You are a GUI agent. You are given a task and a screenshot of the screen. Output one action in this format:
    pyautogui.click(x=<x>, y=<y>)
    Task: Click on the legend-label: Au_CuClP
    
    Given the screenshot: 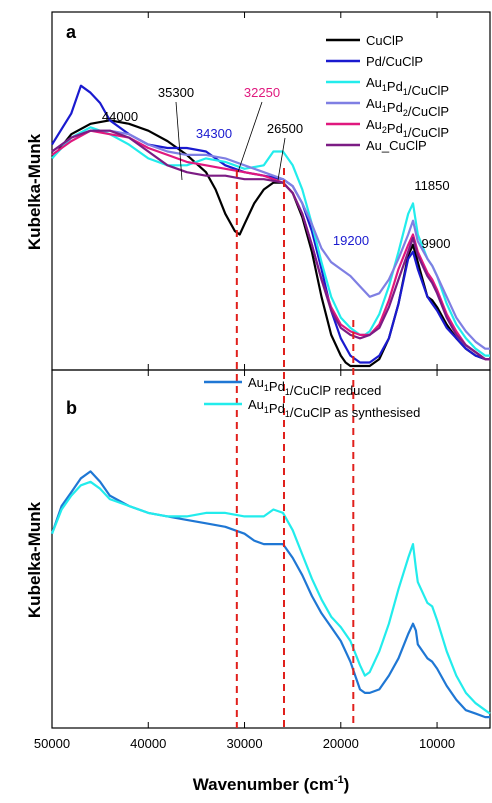 What is the action you would take?
    pyautogui.click(x=396, y=145)
    